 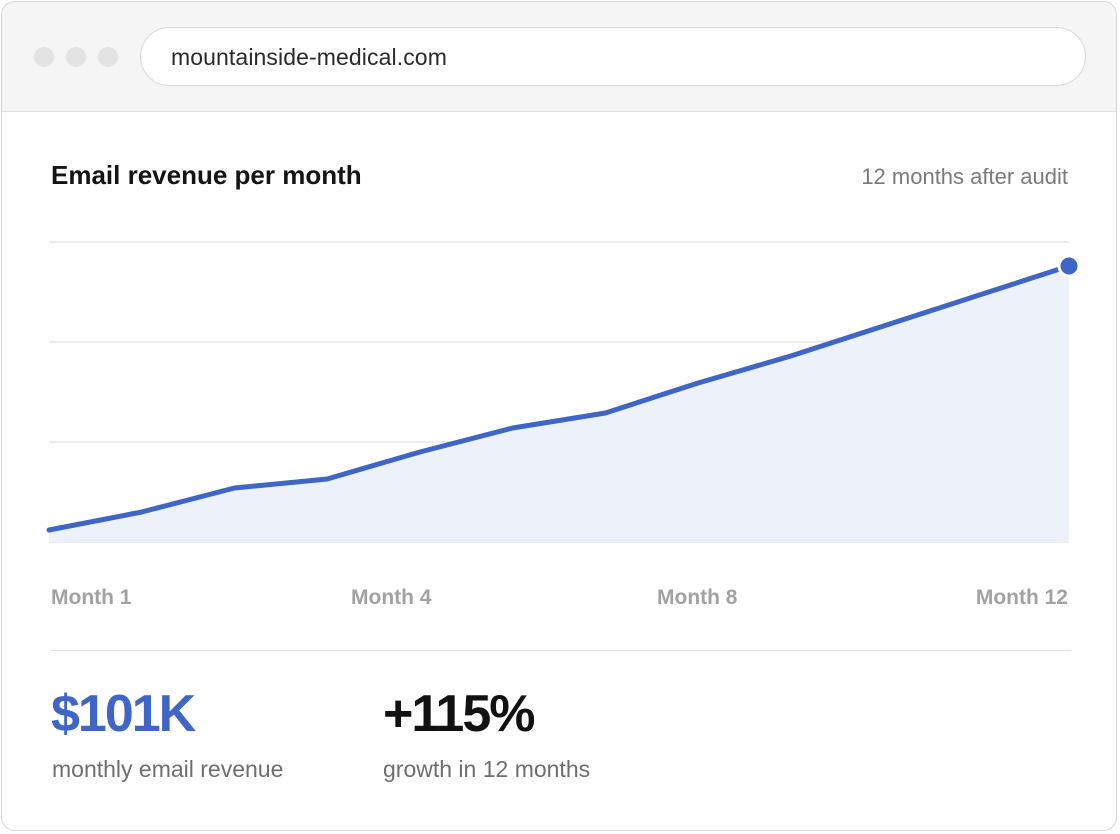 I want to click on window-close-dot-icon, so click(x=44, y=57).